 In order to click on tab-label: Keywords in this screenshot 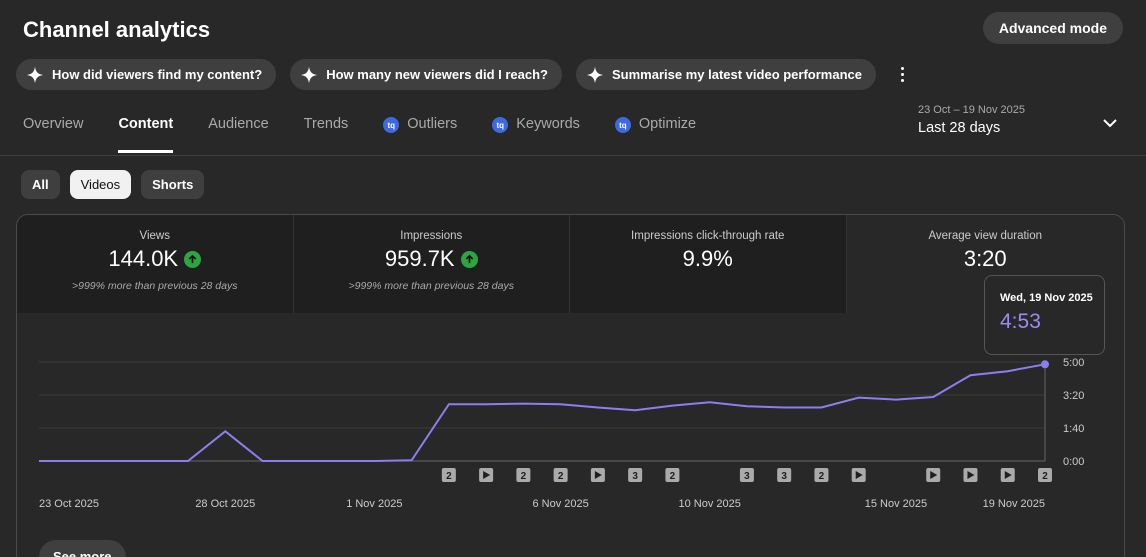, I will do `click(548, 124)`.